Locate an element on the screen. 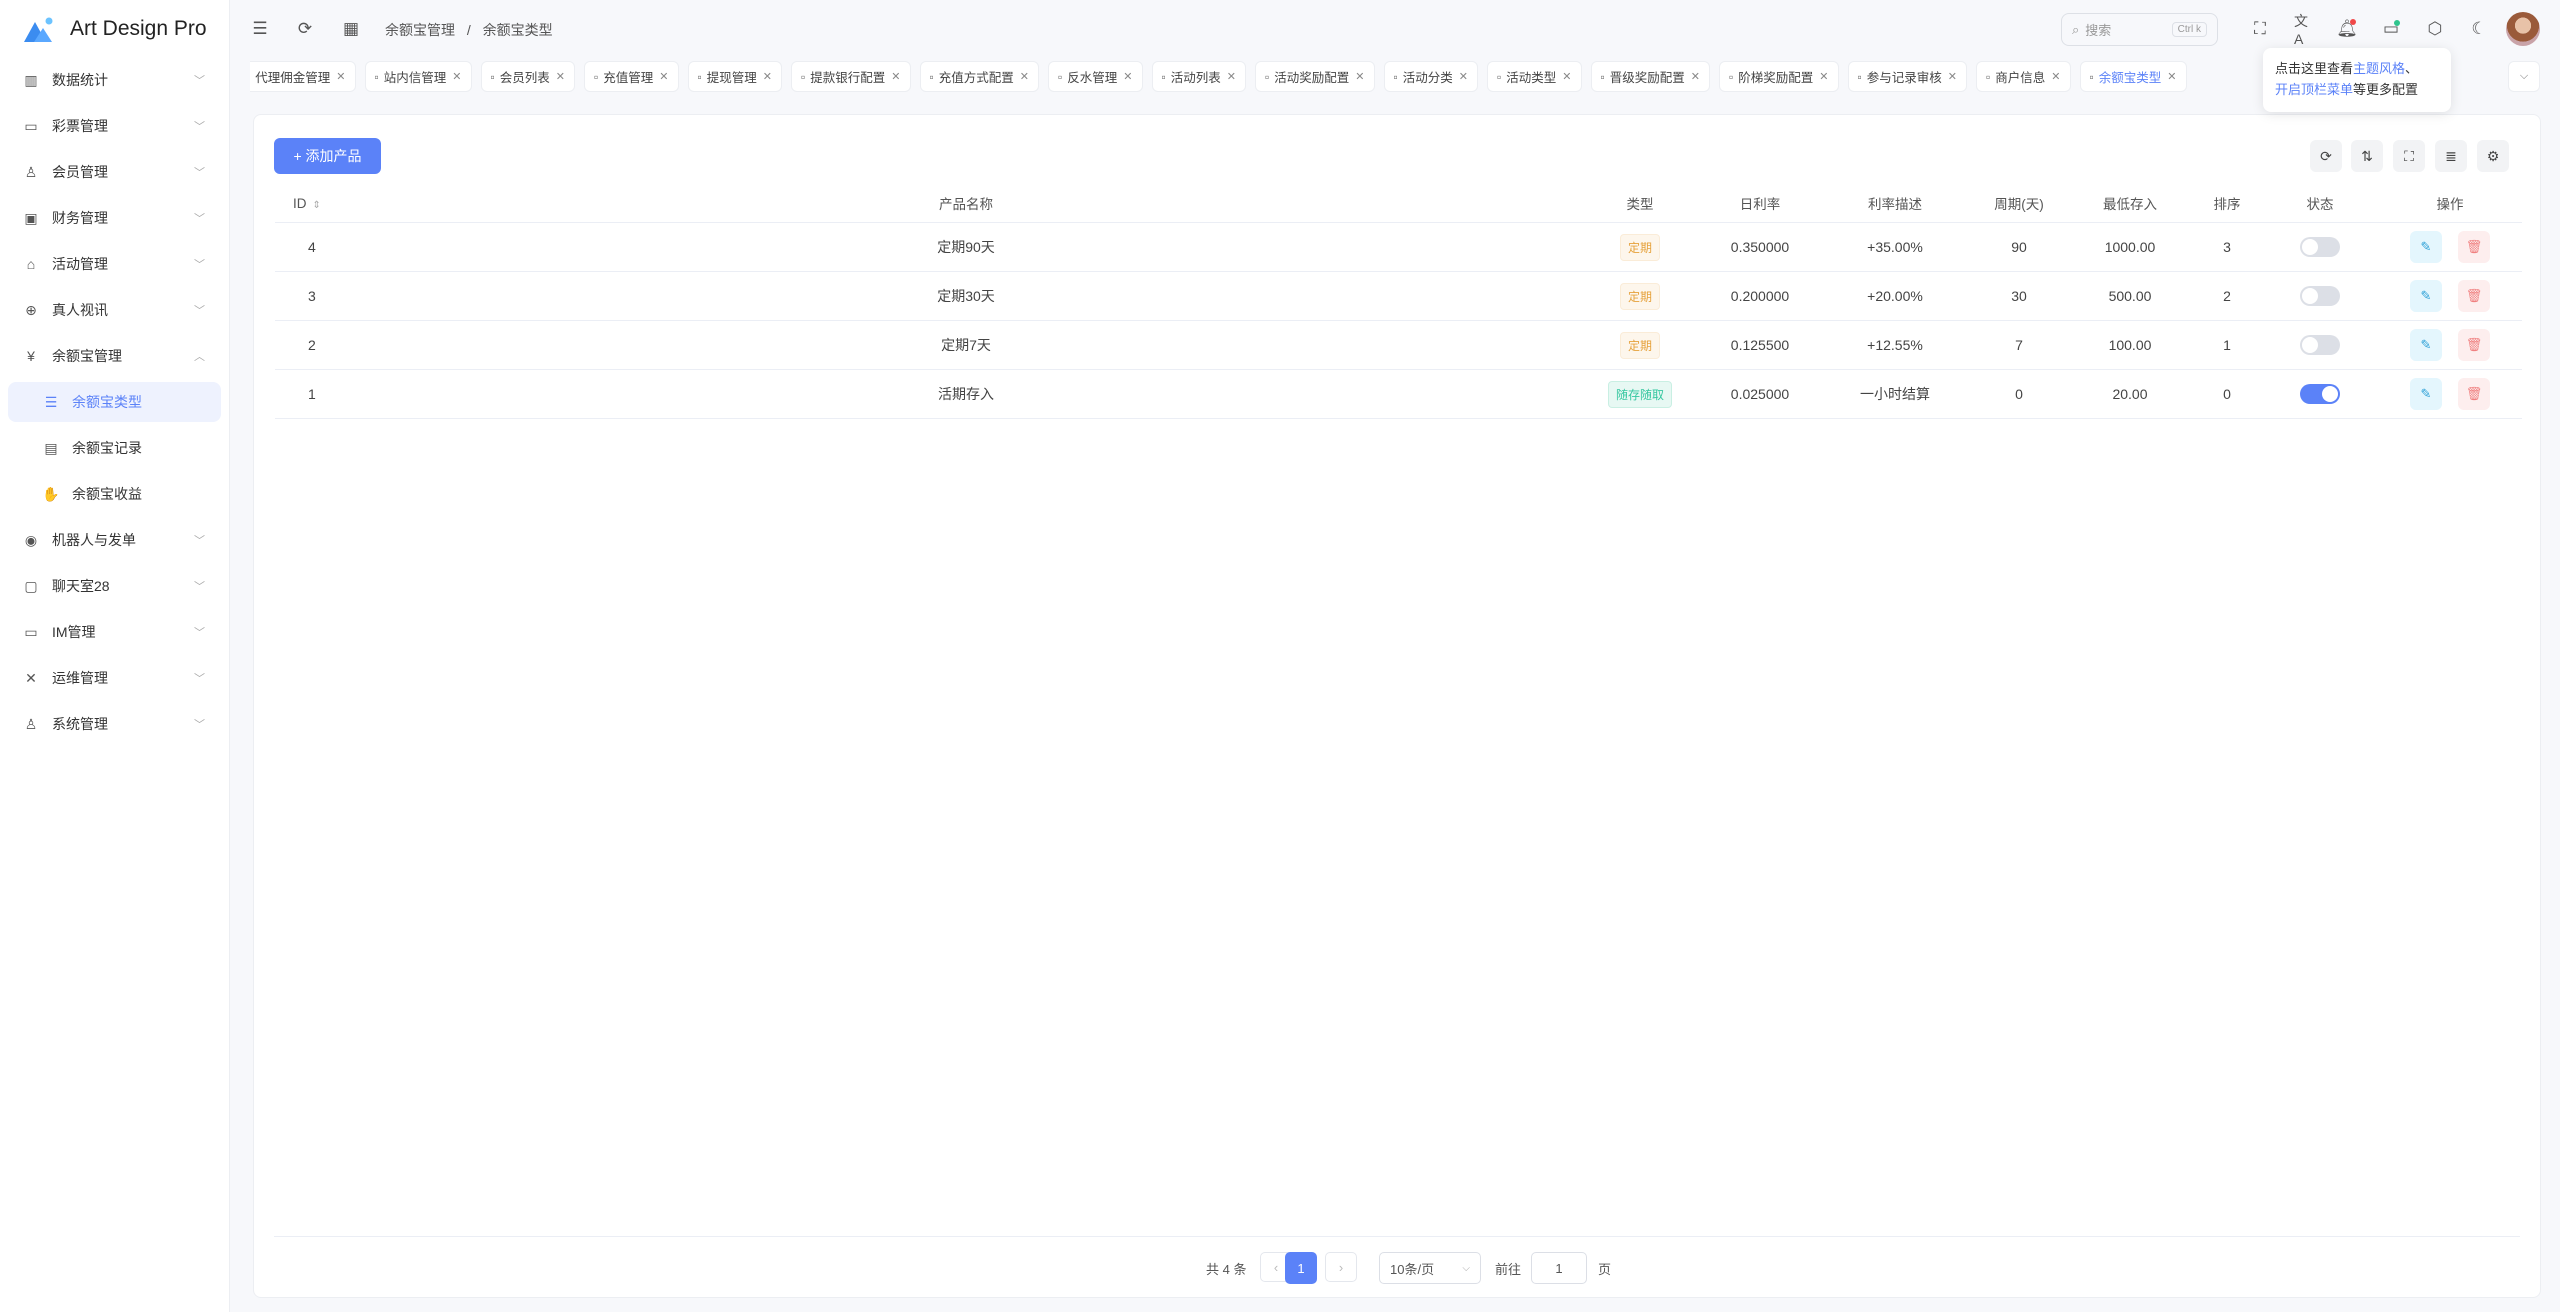 This screenshot has width=2560, height=1312. add-product-button: + 添加产品 is located at coordinates (327, 156).